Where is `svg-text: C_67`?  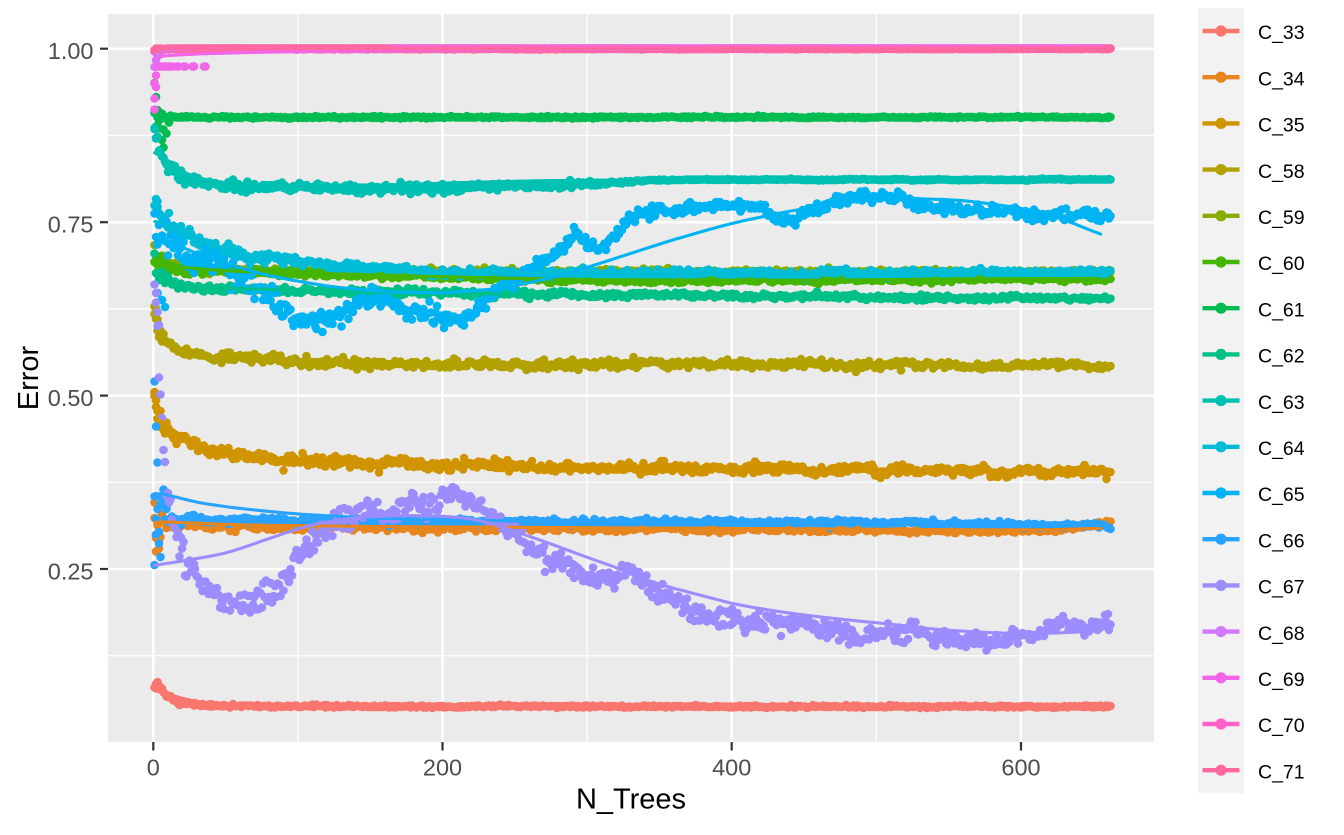 svg-text: C_67 is located at coordinates (1281, 588).